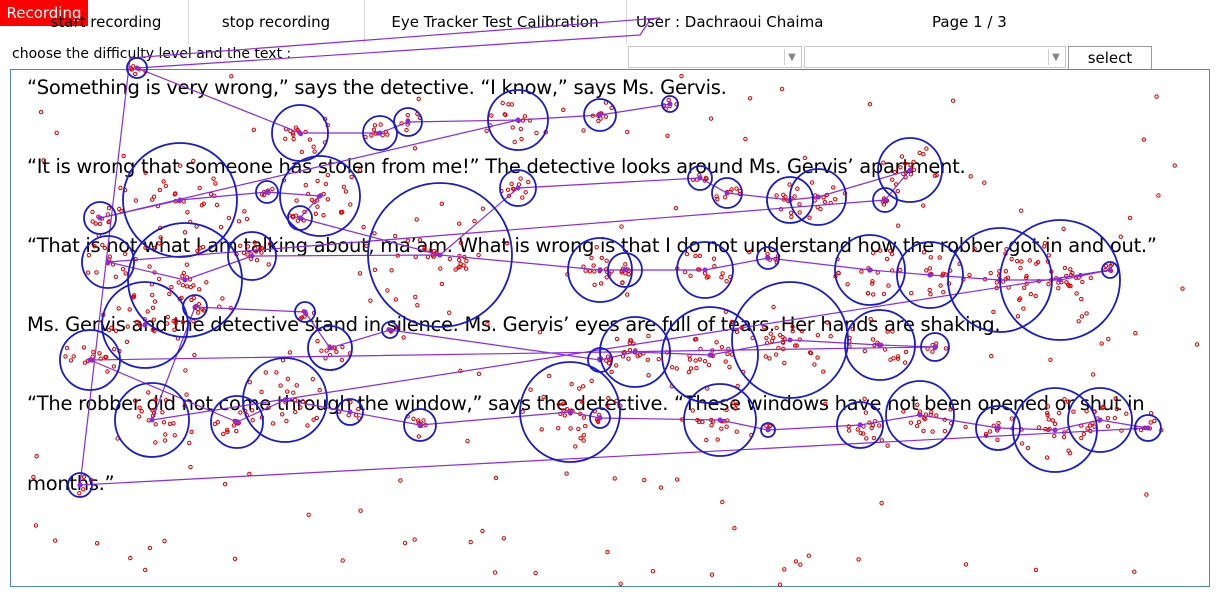  What do you see at coordinates (730, 22) in the screenshot?
I see `user-label: User : Dachraoui Chaima` at bounding box center [730, 22].